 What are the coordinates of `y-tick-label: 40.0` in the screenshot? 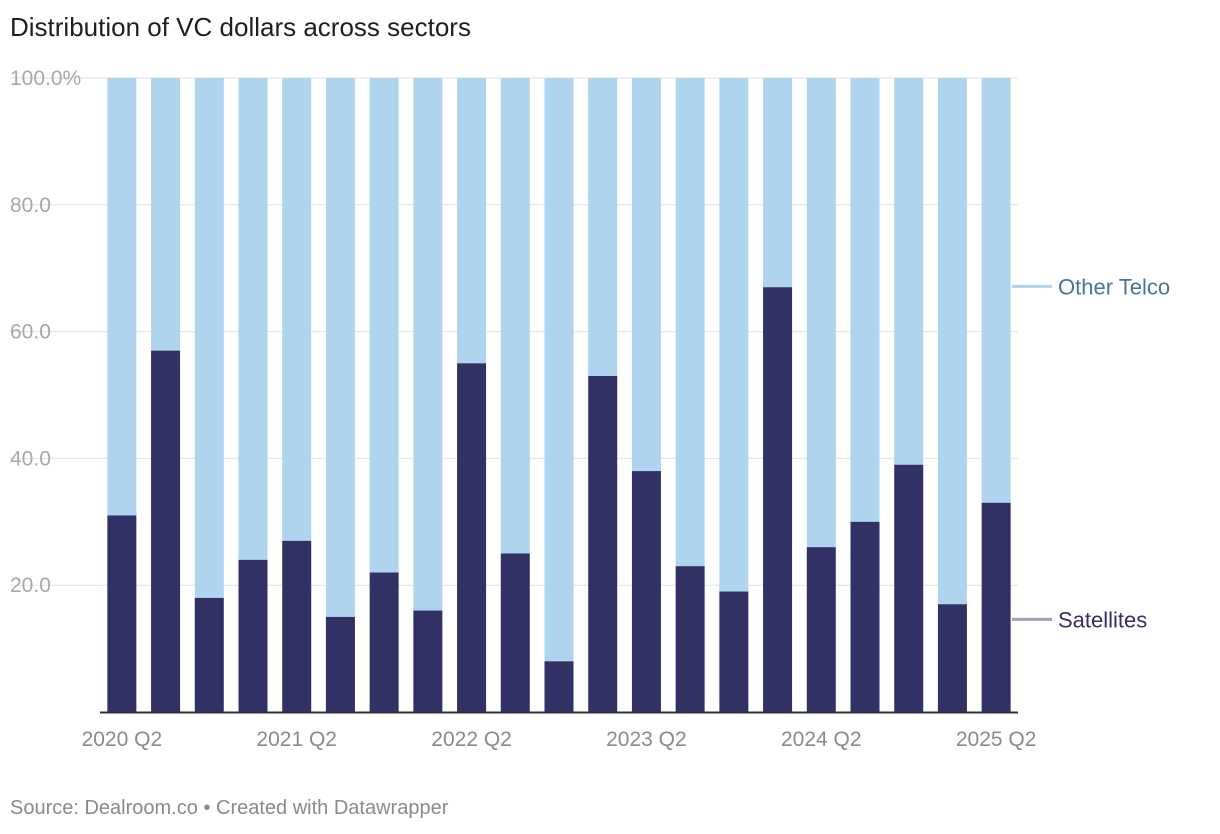 It's located at (30, 458).